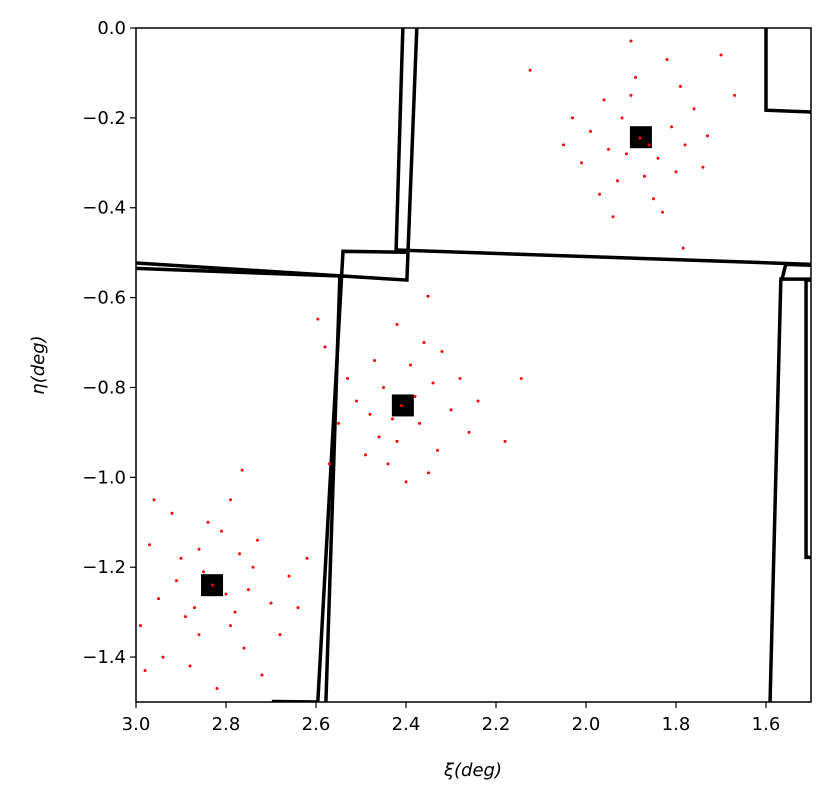 The height and width of the screenshot is (806, 830). Describe the element at coordinates (316, 724) in the screenshot. I see `x-tick-label: 2.6` at that location.